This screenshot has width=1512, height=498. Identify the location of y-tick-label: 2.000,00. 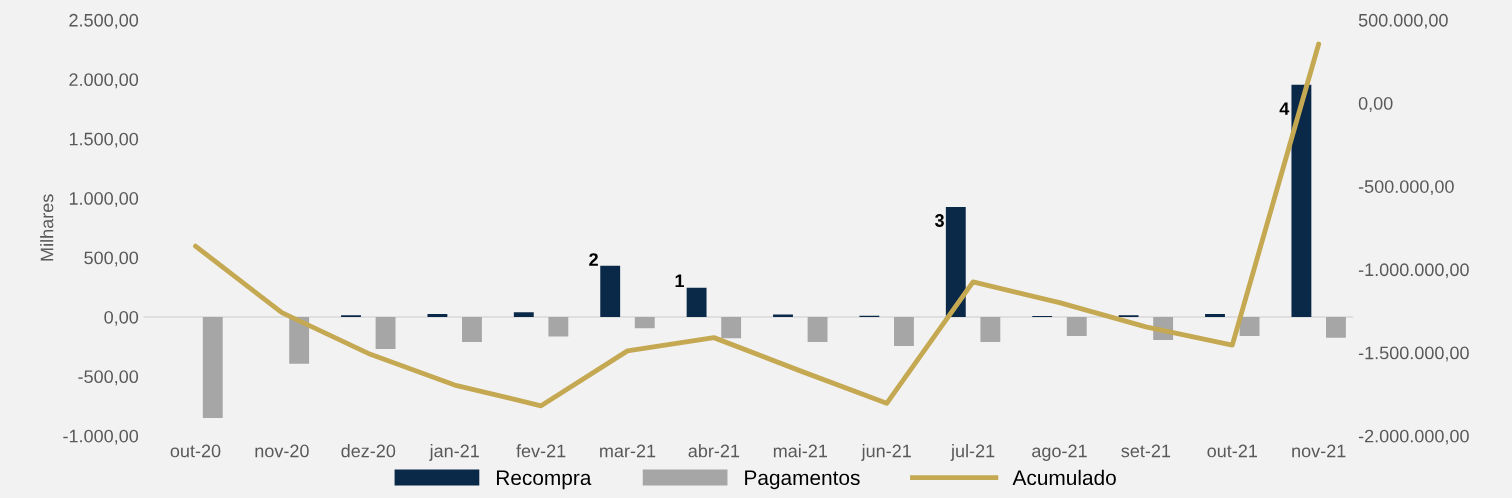
(104, 81).